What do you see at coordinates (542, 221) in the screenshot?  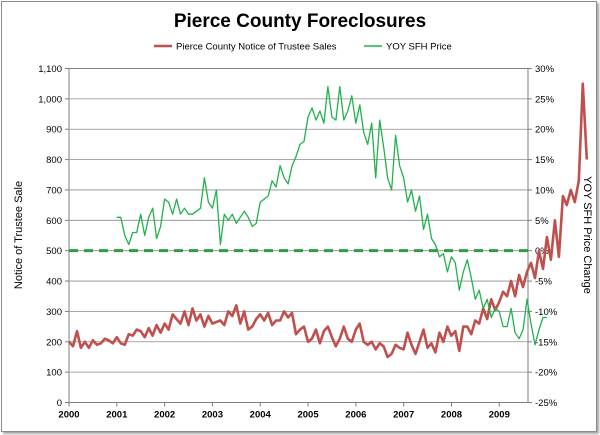 I see `right-tick-label: 5%` at bounding box center [542, 221].